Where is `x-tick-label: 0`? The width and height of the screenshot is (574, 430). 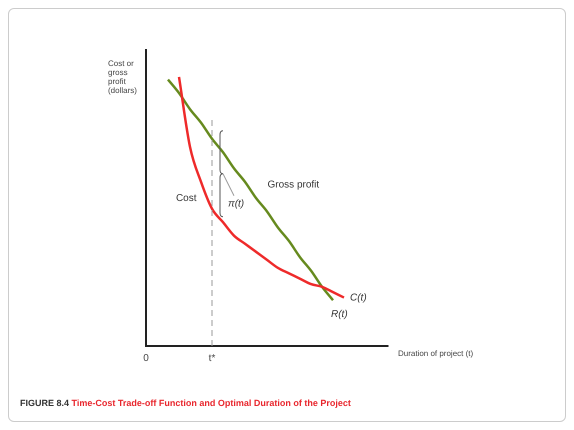 x-tick-label: 0 is located at coordinates (146, 358).